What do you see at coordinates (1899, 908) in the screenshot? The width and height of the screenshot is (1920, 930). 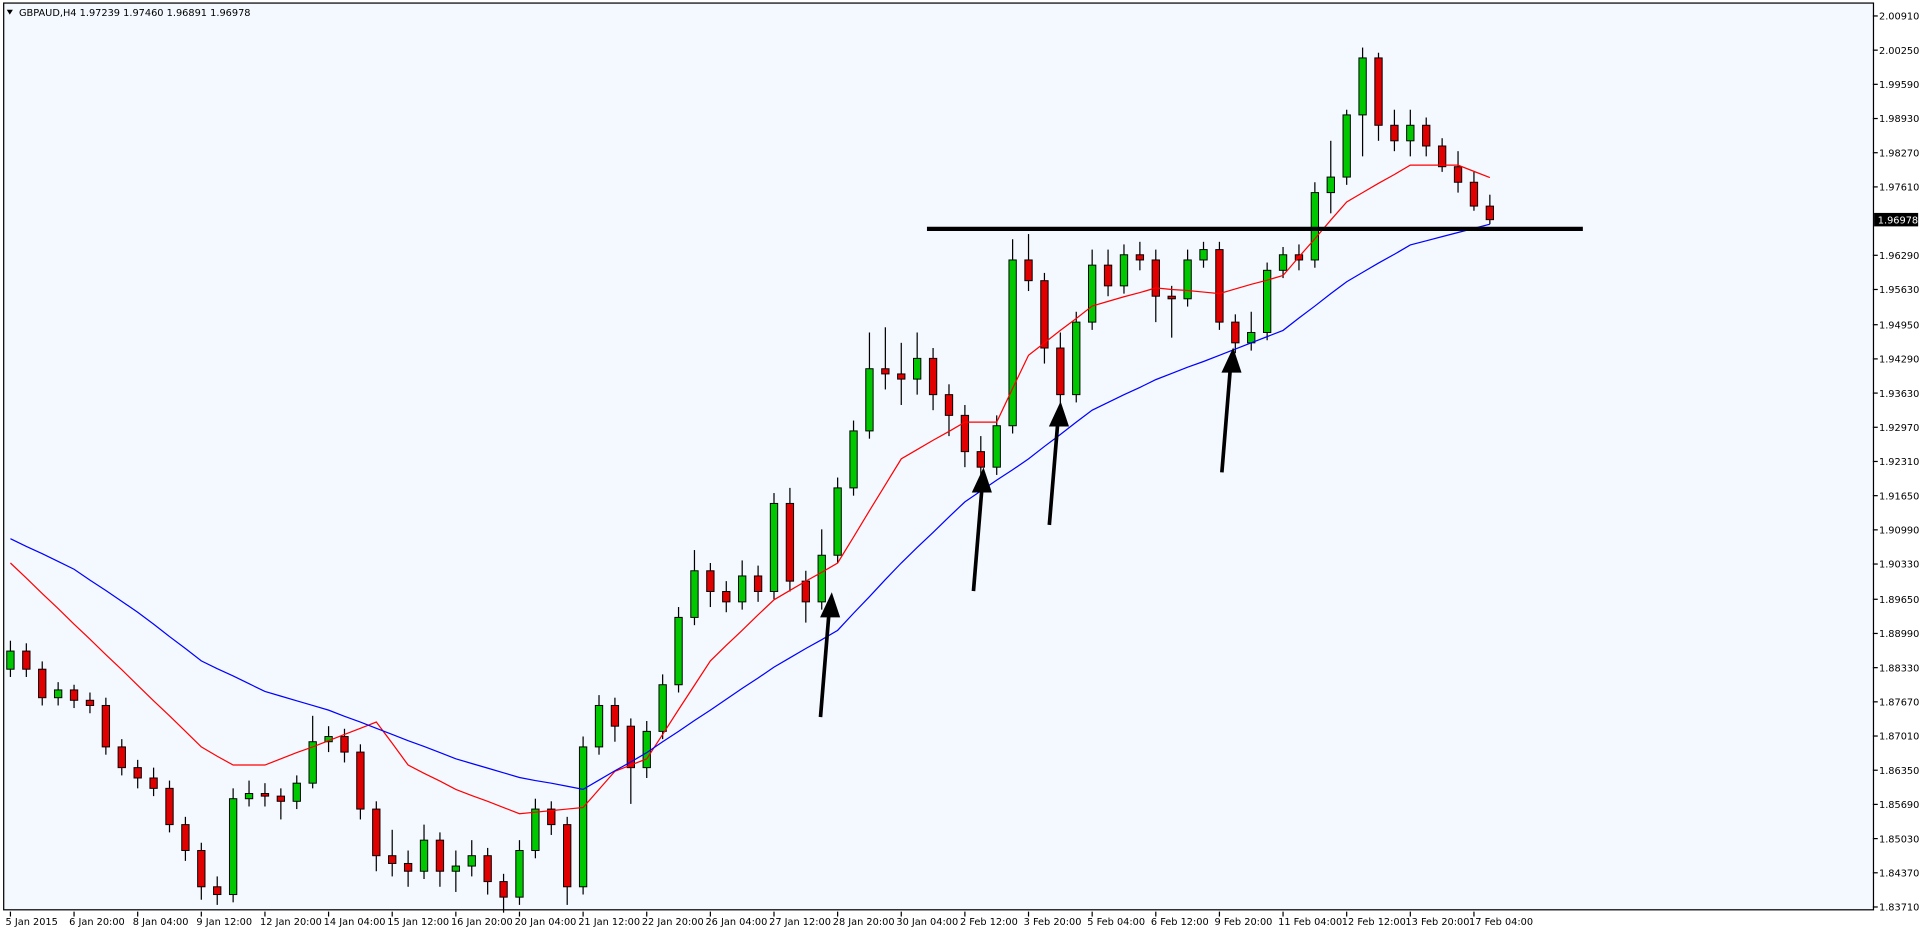 I see `y-tick-label: 1.83710` at bounding box center [1899, 908].